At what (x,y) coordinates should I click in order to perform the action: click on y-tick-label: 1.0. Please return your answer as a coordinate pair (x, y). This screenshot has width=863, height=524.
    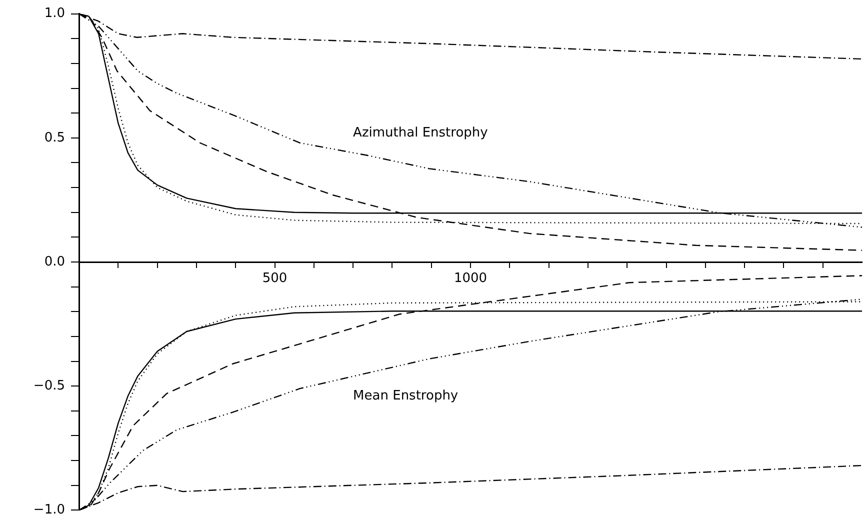
    Looking at the image, I should click on (54, 14).